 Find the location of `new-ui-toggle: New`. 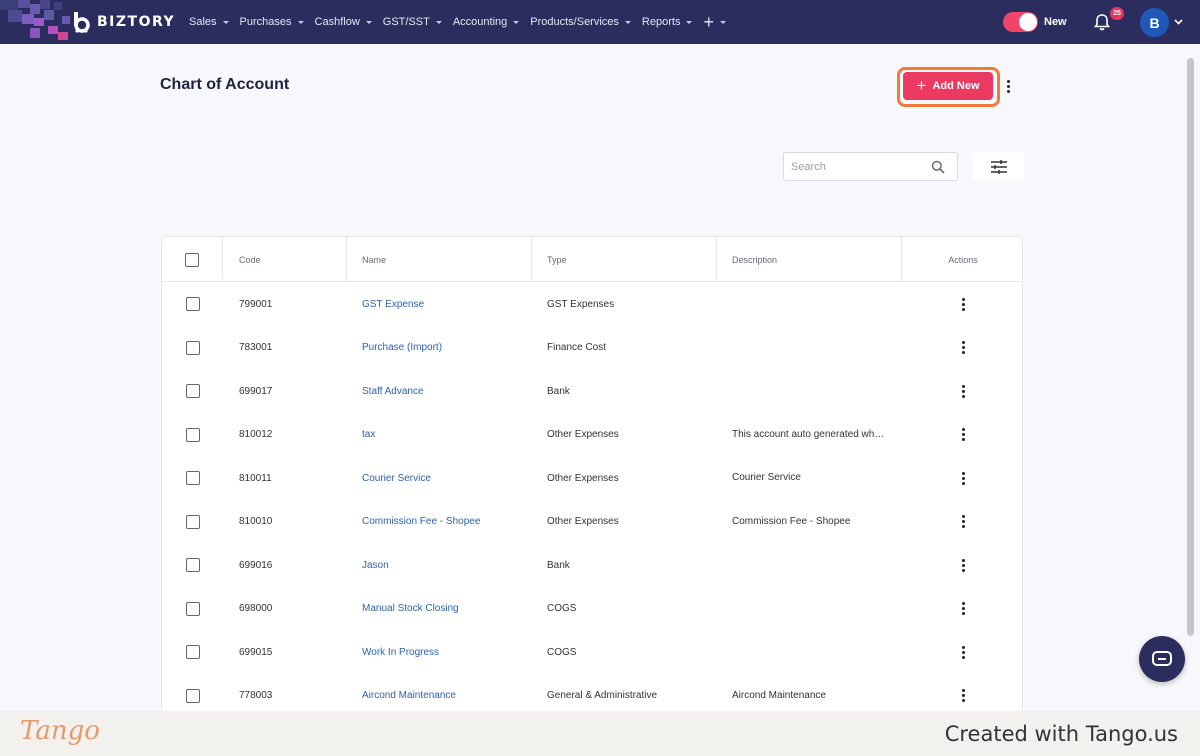

new-ui-toggle: New is located at coordinates (1035, 22).